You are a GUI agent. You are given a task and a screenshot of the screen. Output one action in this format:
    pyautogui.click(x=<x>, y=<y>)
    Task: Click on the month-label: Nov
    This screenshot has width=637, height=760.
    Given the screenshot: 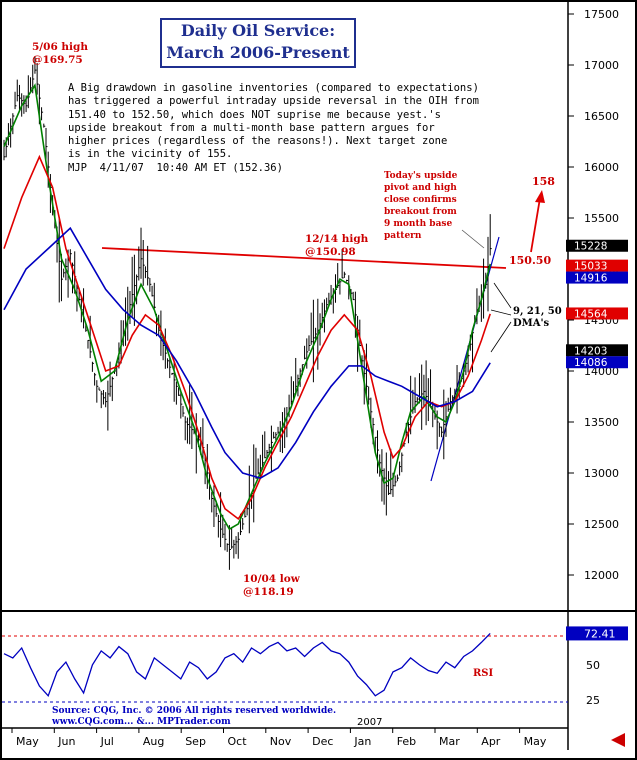 What is the action you would take?
    pyautogui.click(x=281, y=741)
    